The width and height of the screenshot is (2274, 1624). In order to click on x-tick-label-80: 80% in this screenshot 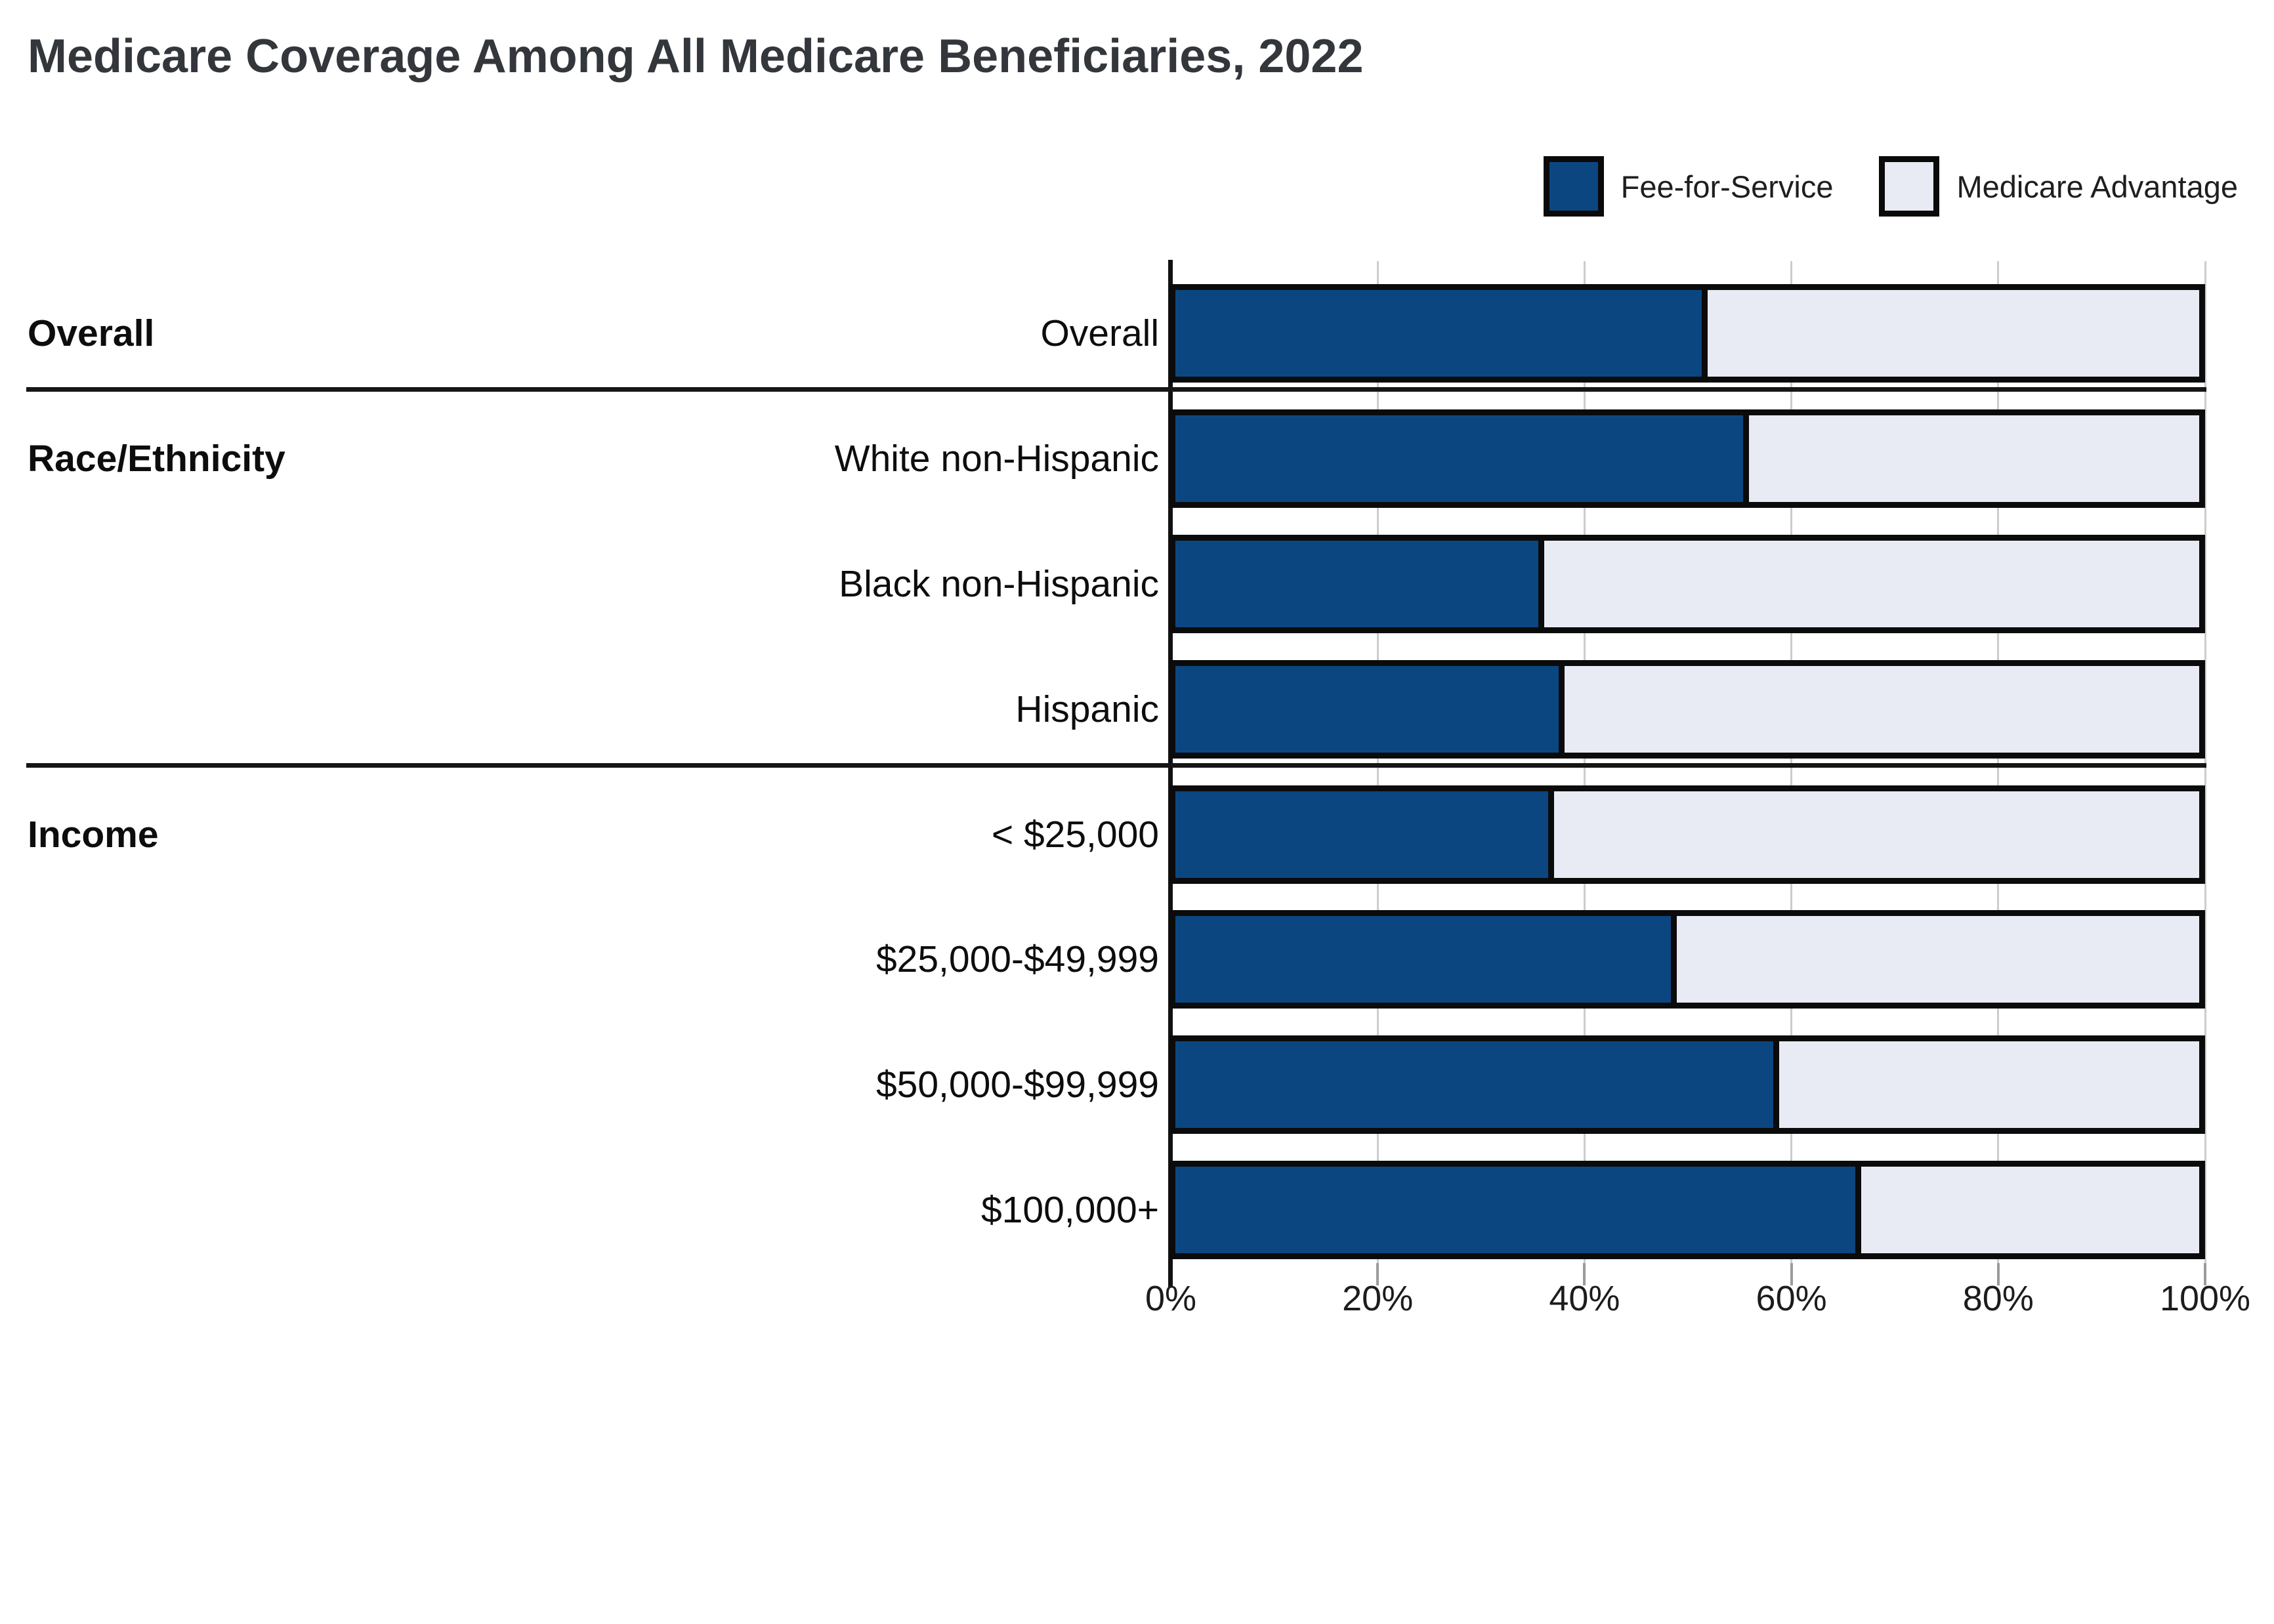, I will do `click(1998, 1298)`.